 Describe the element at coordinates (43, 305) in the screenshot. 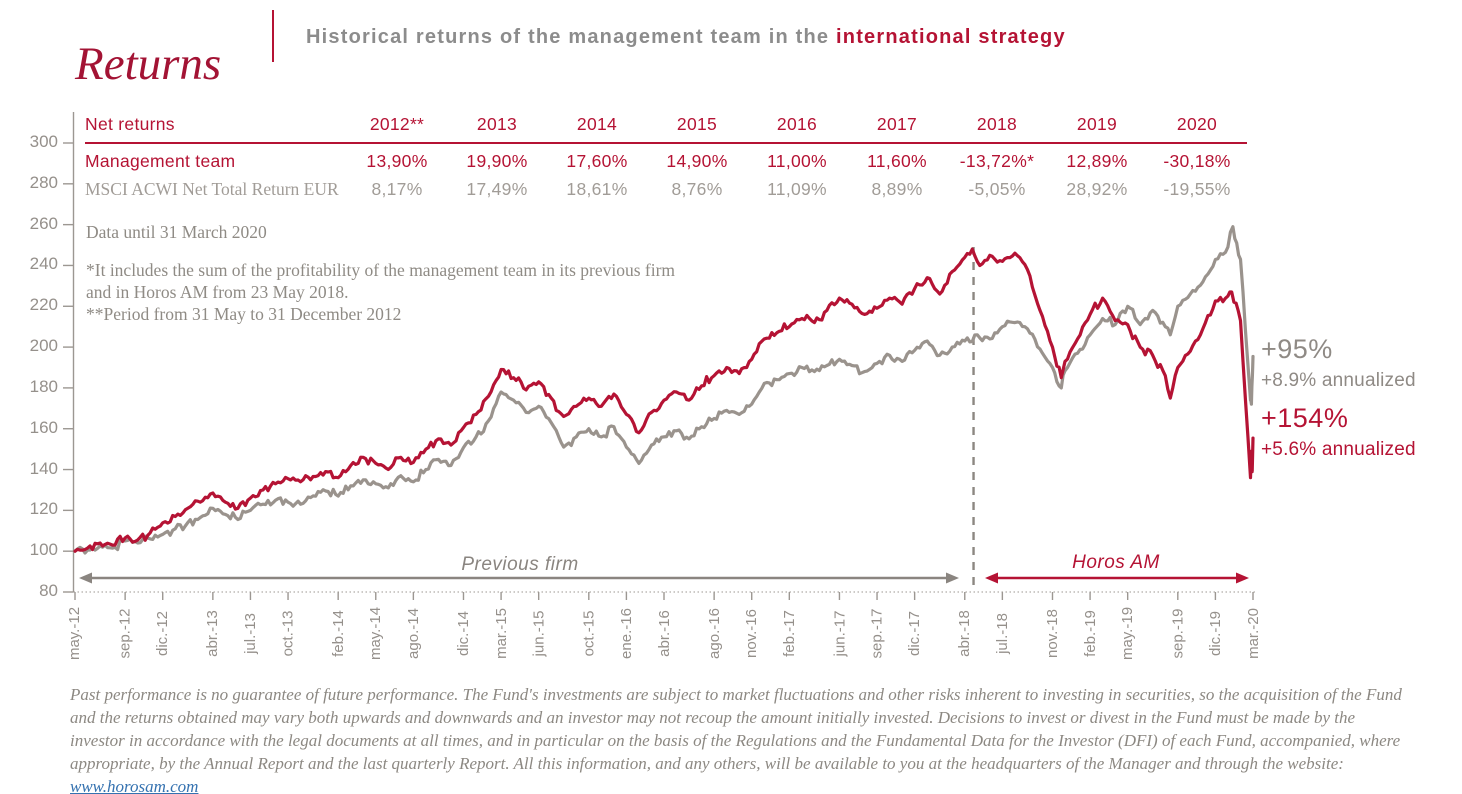

I see `y-axis-tick-label: 220` at that location.